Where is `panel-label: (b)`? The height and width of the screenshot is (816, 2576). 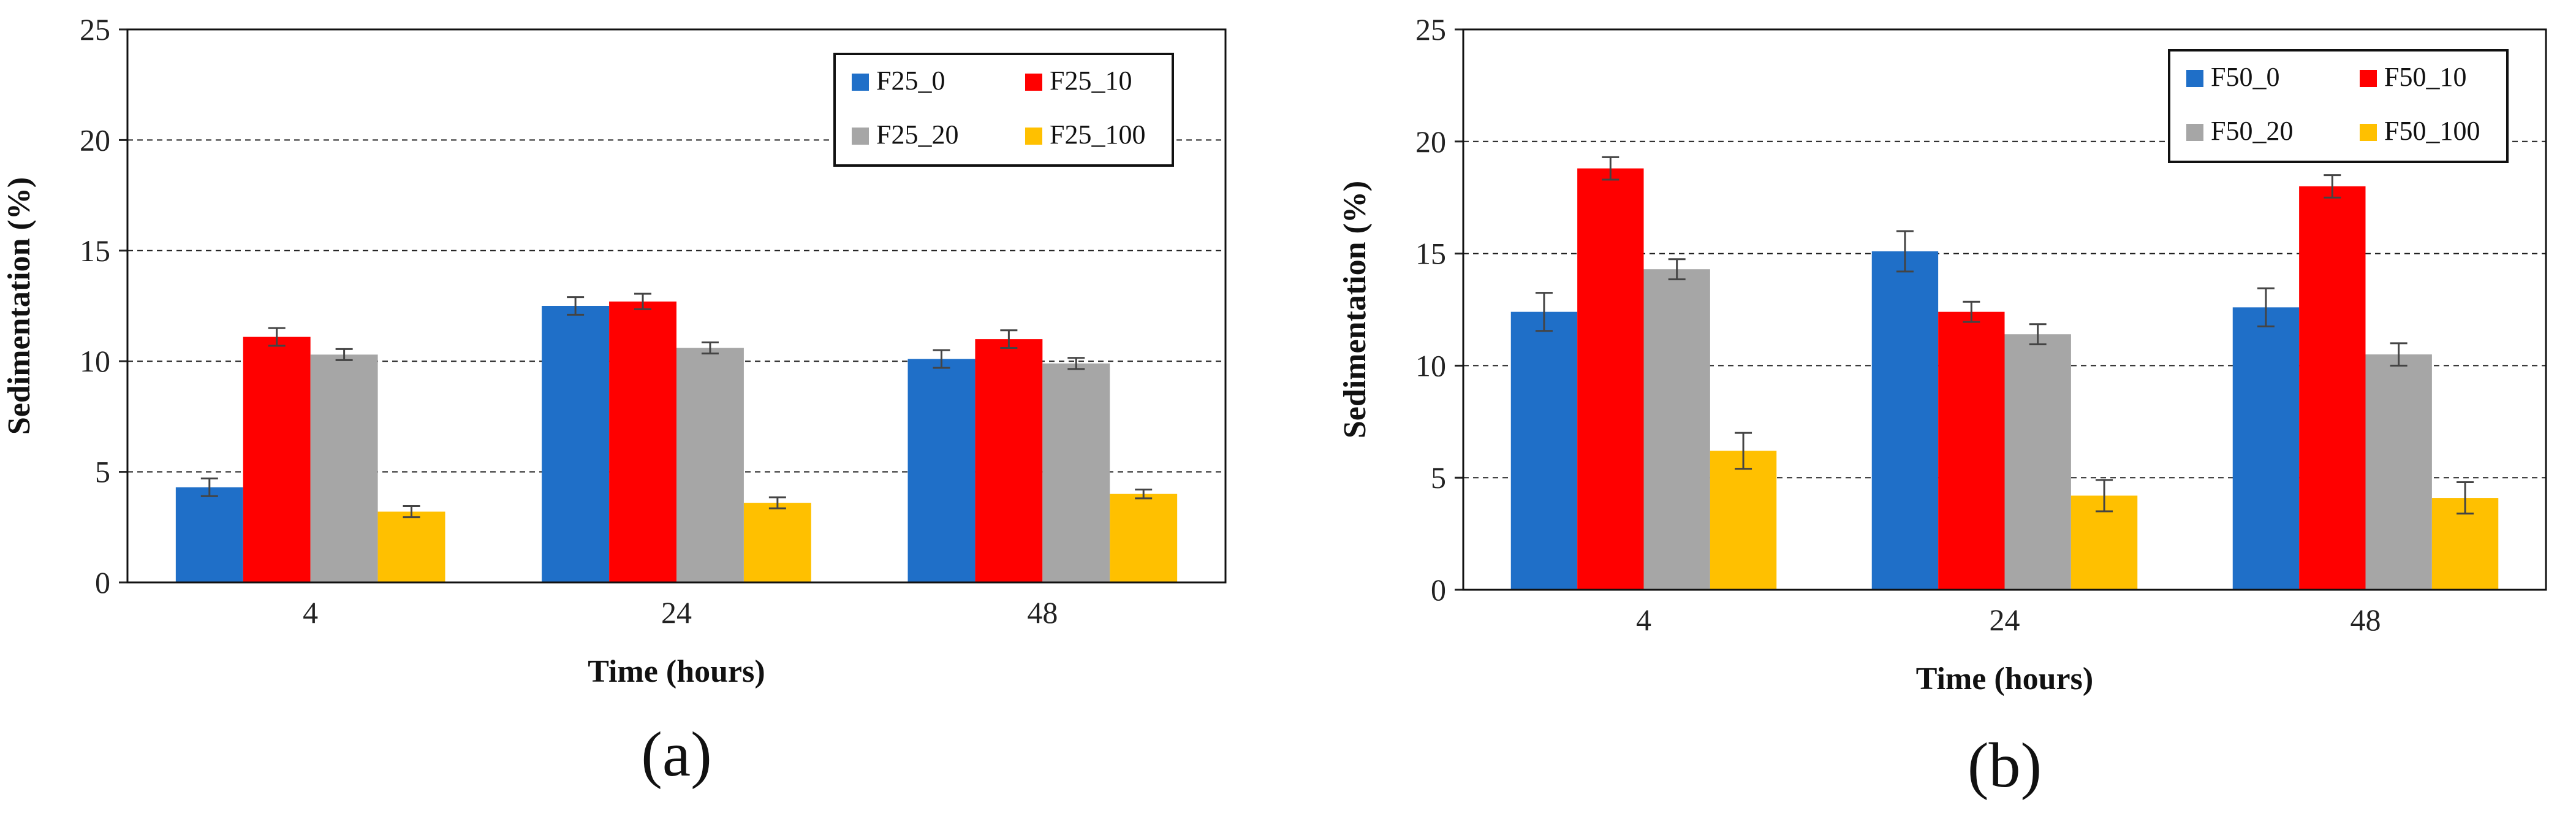
panel-label: (b) is located at coordinates (2005, 765).